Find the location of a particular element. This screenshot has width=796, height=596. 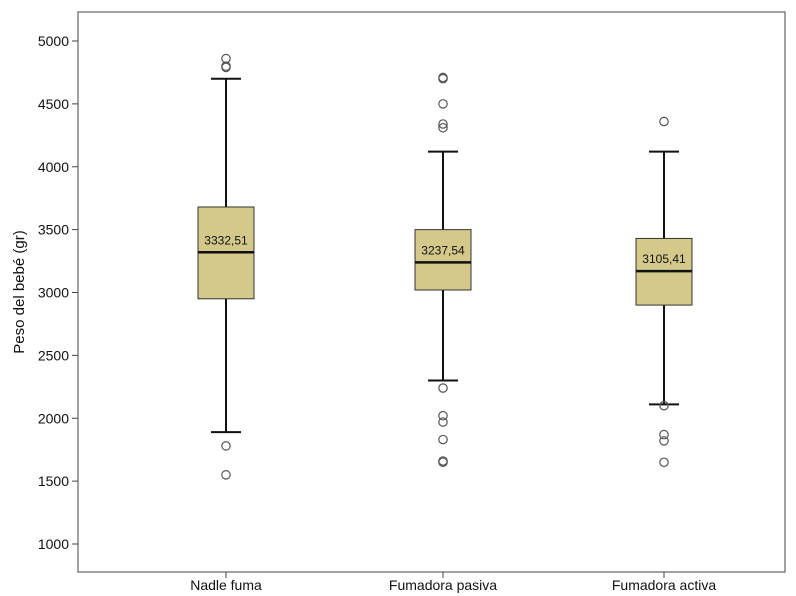

x-tick-label: Fumadora pasiva is located at coordinates (443, 585).